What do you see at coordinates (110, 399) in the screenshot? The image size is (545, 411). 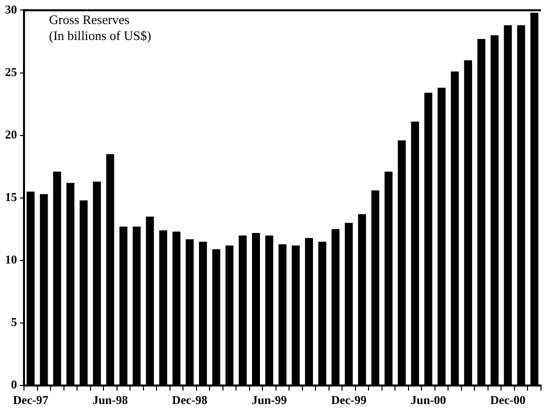 I see `x-tick-label: Jun-98` at bounding box center [110, 399].